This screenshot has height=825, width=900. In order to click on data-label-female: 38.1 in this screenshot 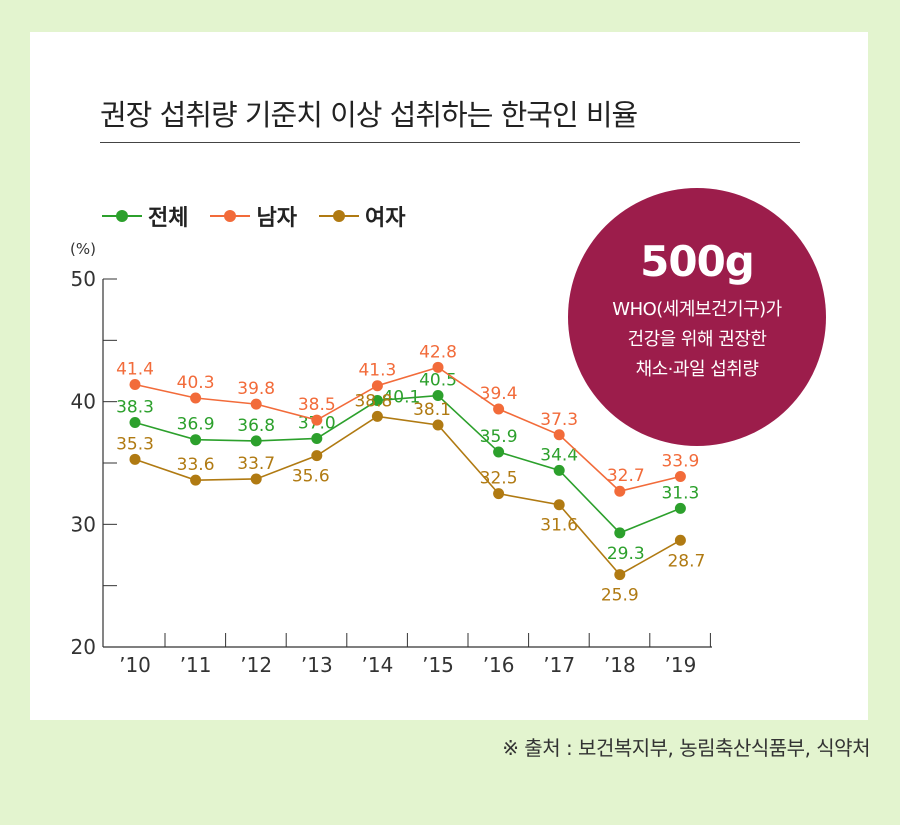, I will do `click(432, 410)`.